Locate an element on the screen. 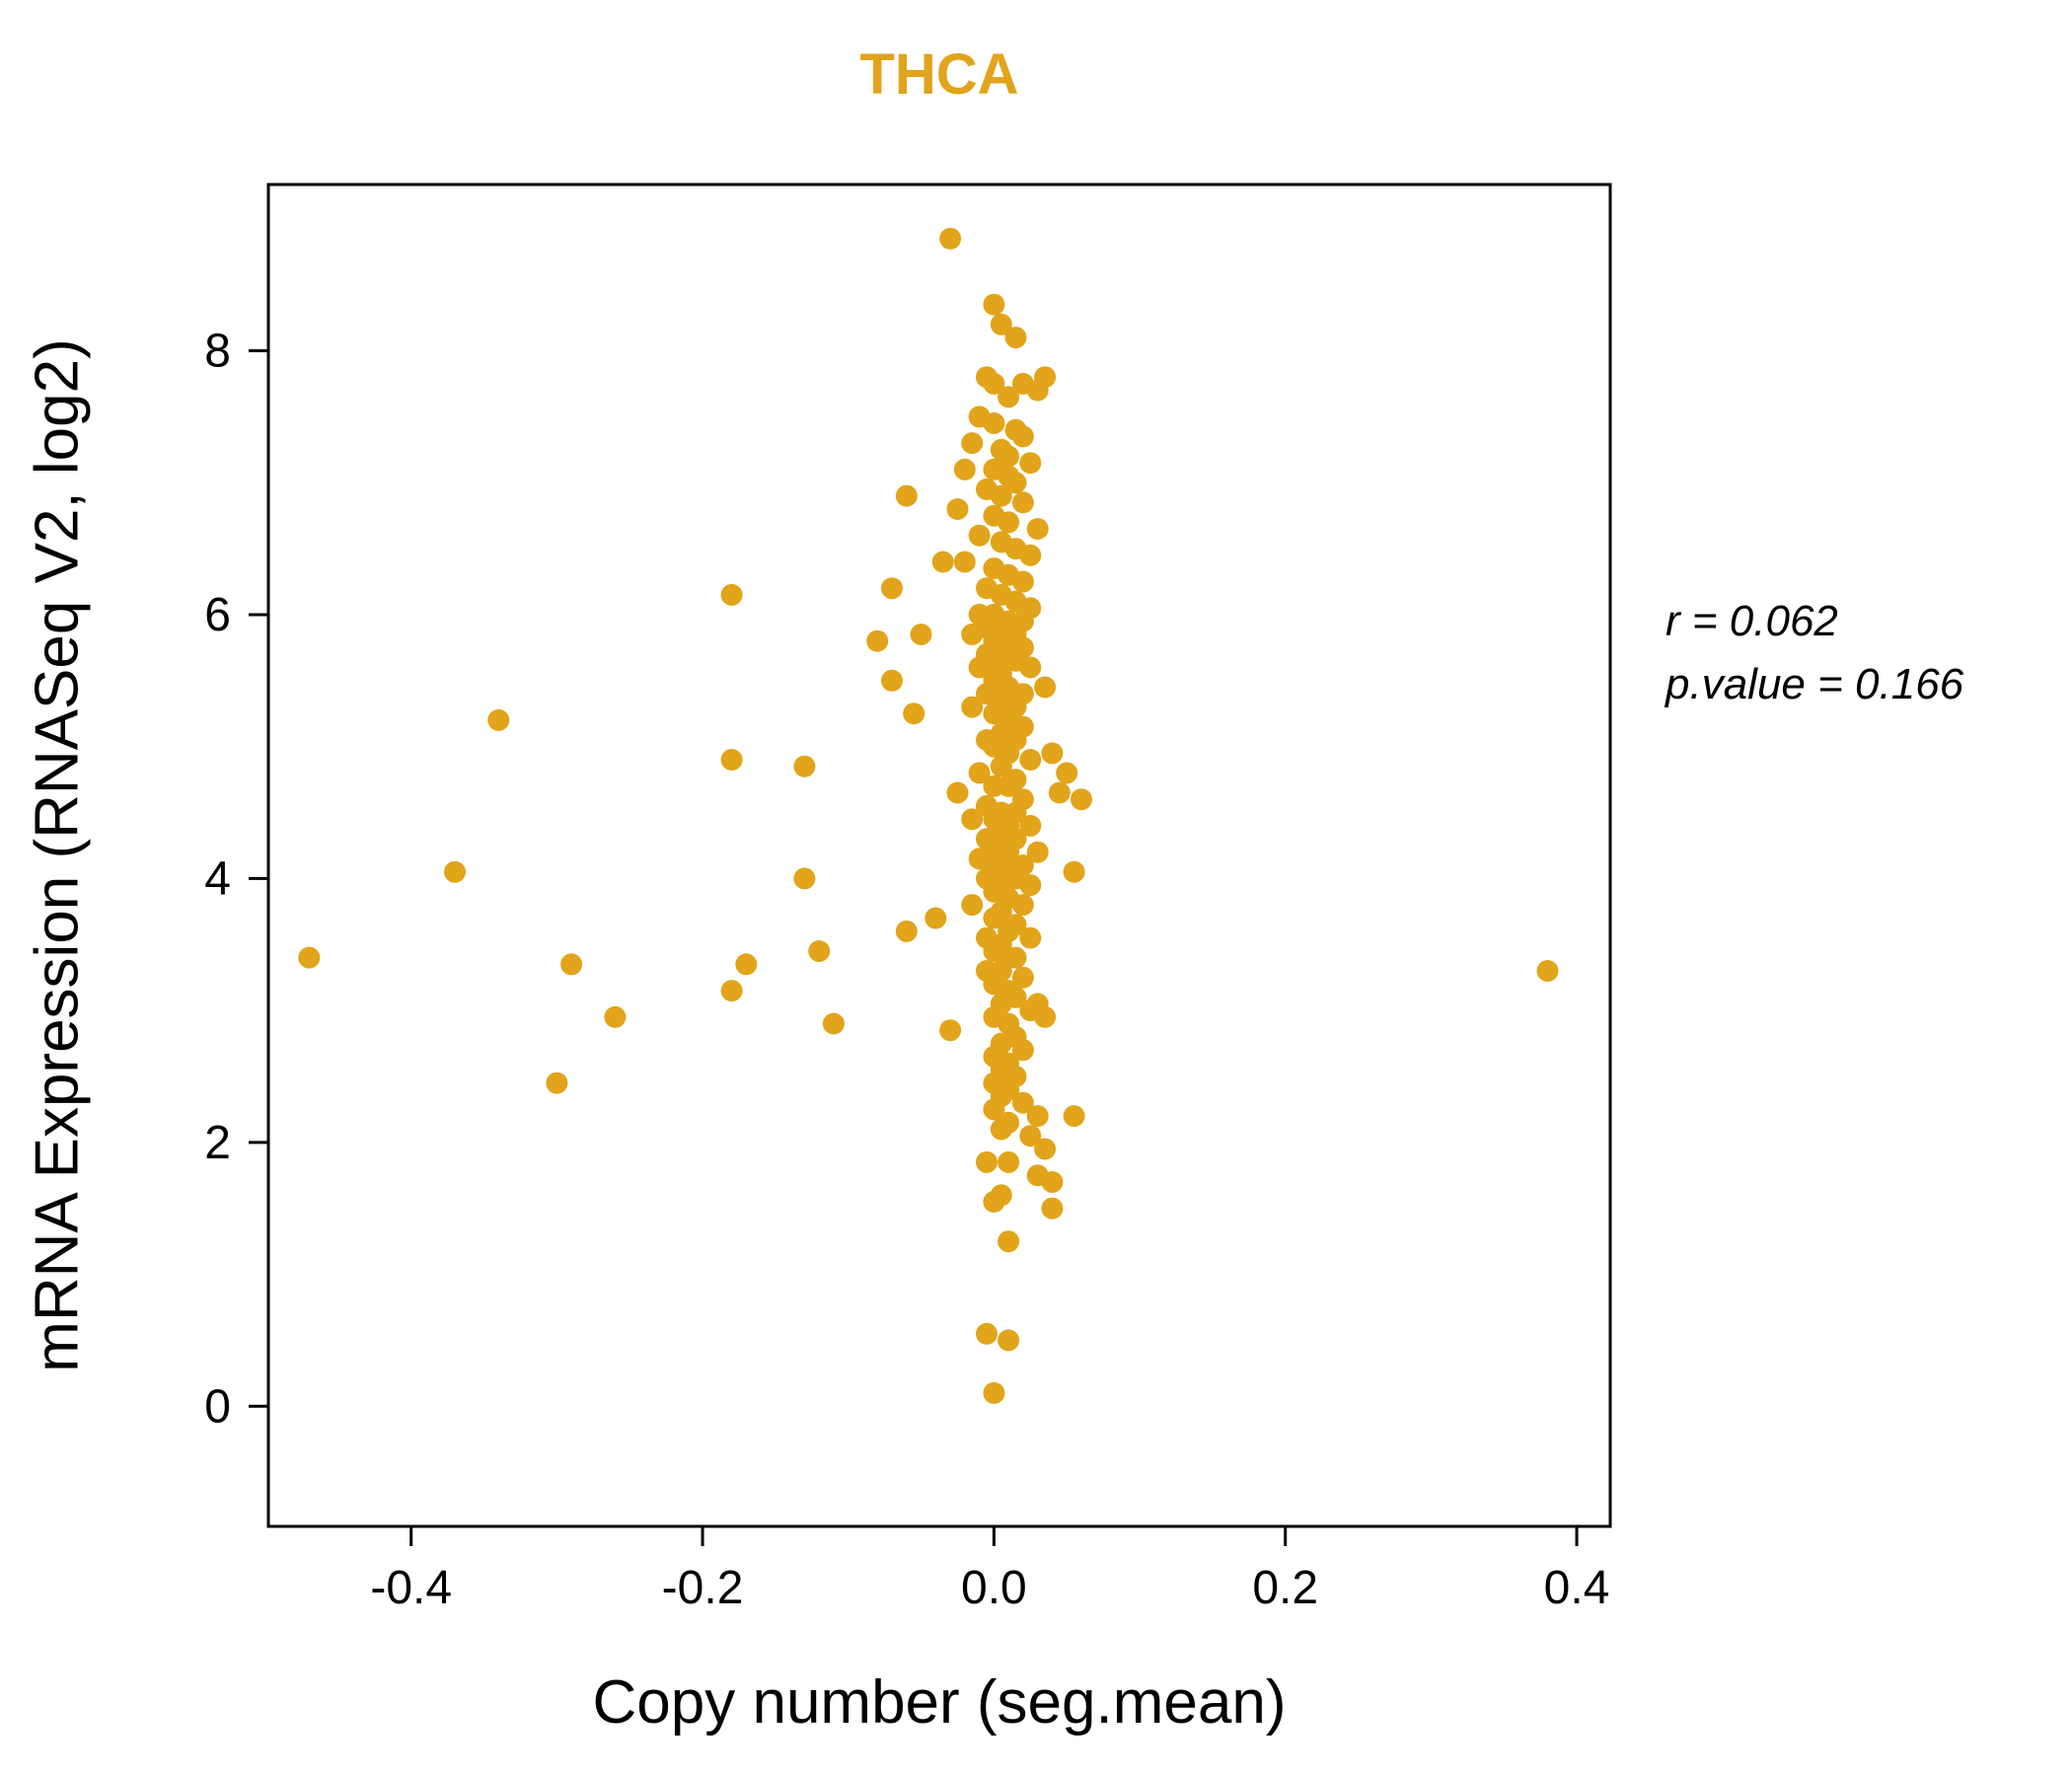 The width and height of the screenshot is (2072, 1776). y-tick-label: 4 is located at coordinates (218, 879).